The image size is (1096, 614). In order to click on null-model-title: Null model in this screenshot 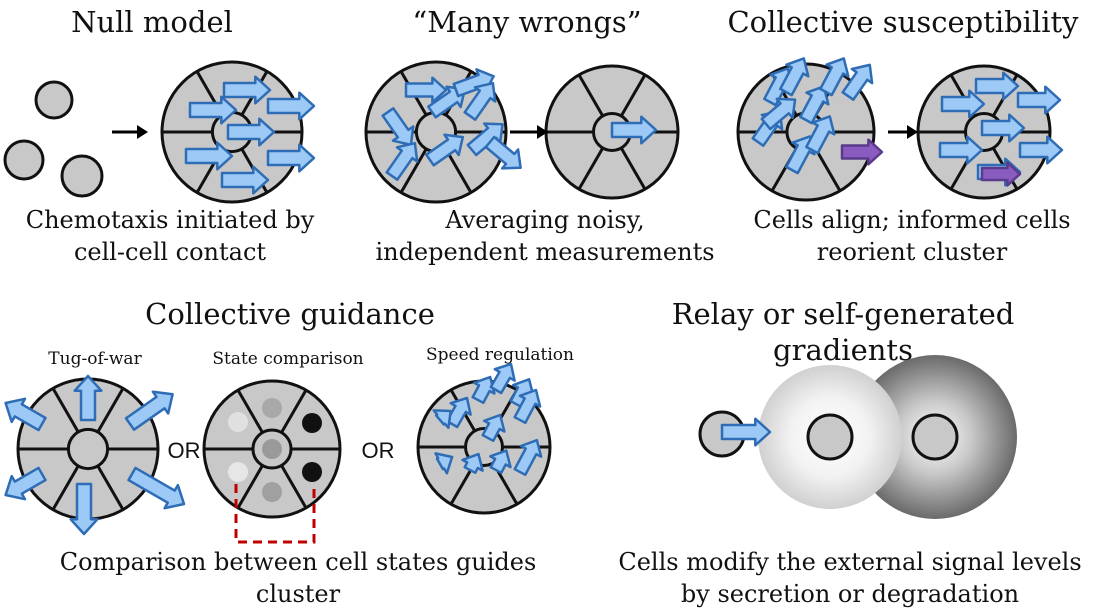, I will do `click(152, 22)`.